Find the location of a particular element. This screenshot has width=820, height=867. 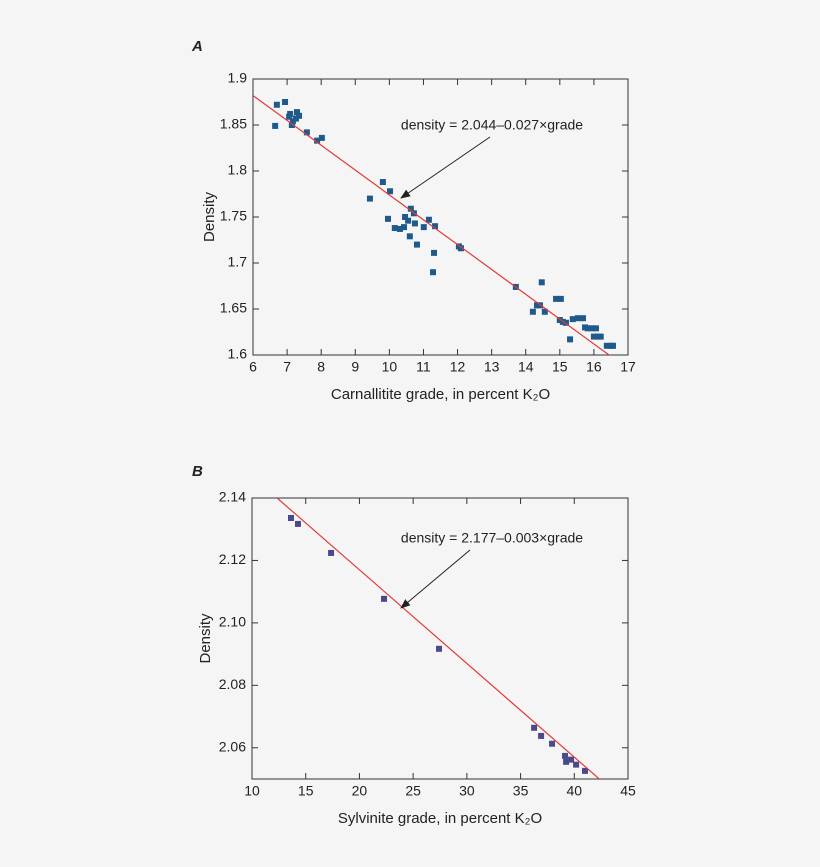

x-tick-label: 35 is located at coordinates (521, 791).